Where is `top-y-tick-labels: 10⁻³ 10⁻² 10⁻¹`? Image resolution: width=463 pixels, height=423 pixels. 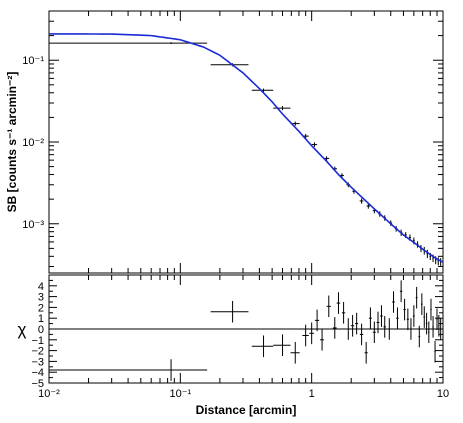 top-y-tick-labels: 10⁻³ 10⁻² 10⁻¹ is located at coordinates (33, 143).